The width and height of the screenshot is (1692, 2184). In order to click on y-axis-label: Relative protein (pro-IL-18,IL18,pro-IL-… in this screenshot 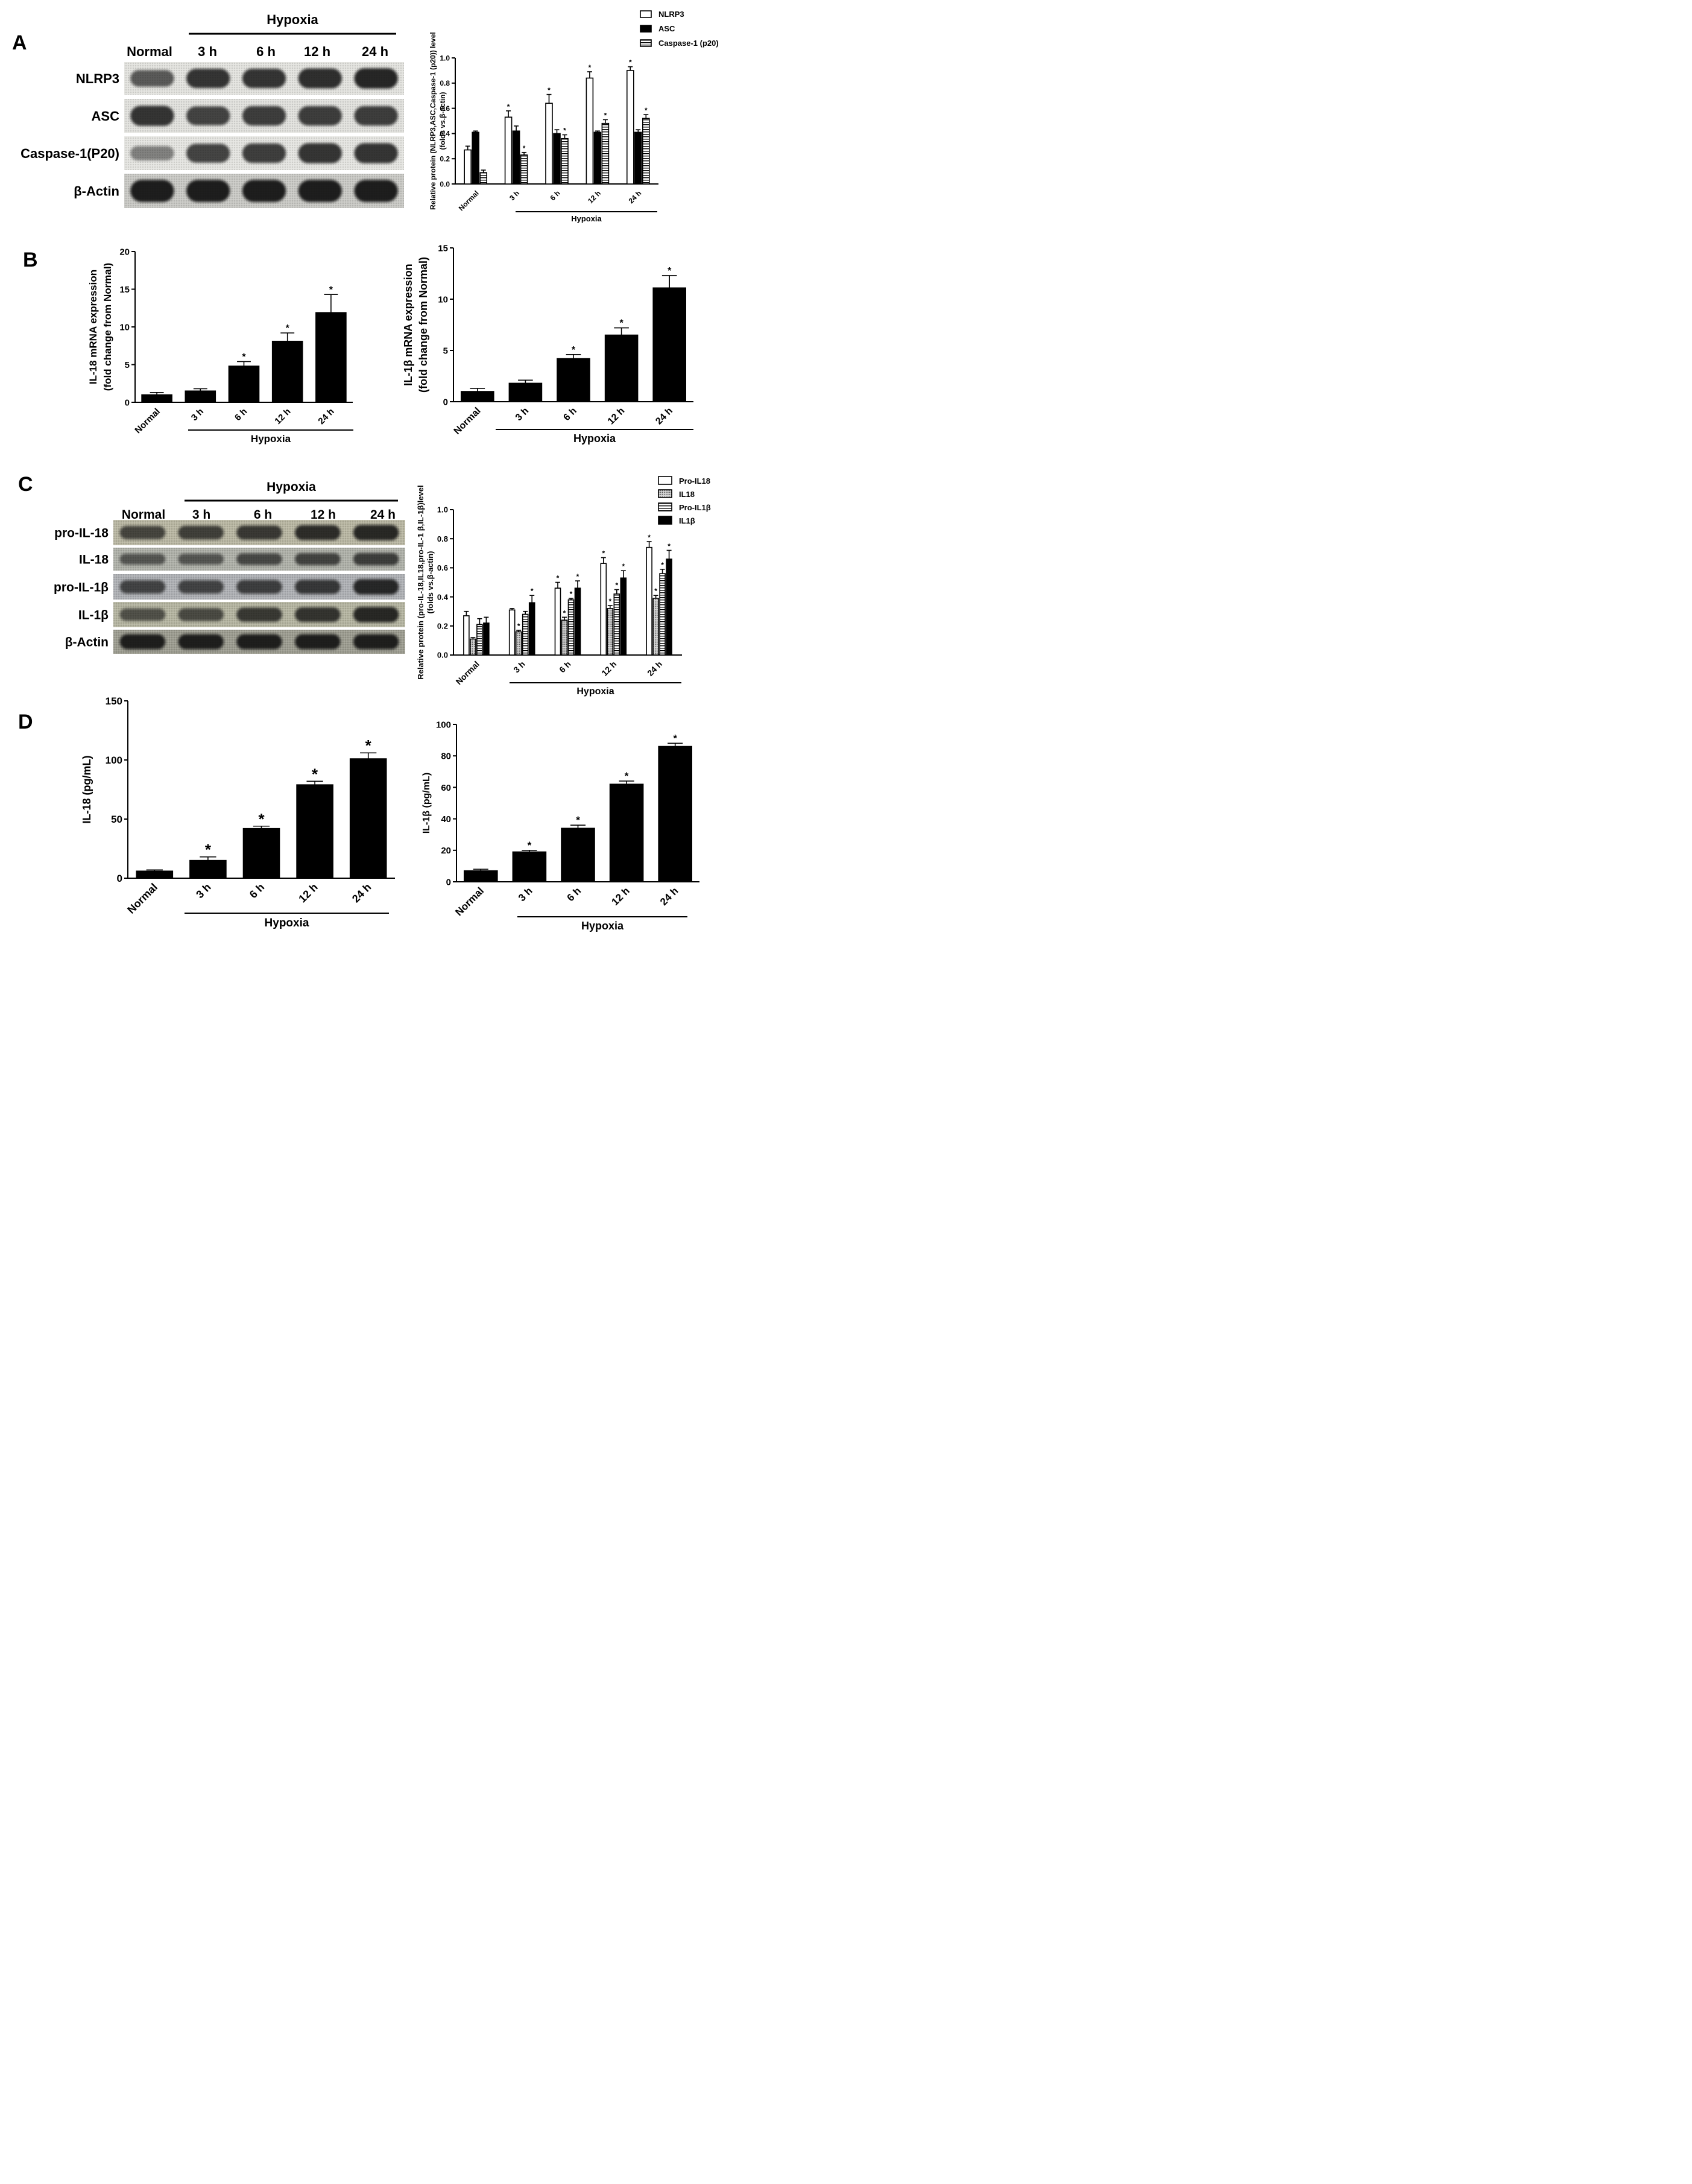, I will do `click(420, 582)`.